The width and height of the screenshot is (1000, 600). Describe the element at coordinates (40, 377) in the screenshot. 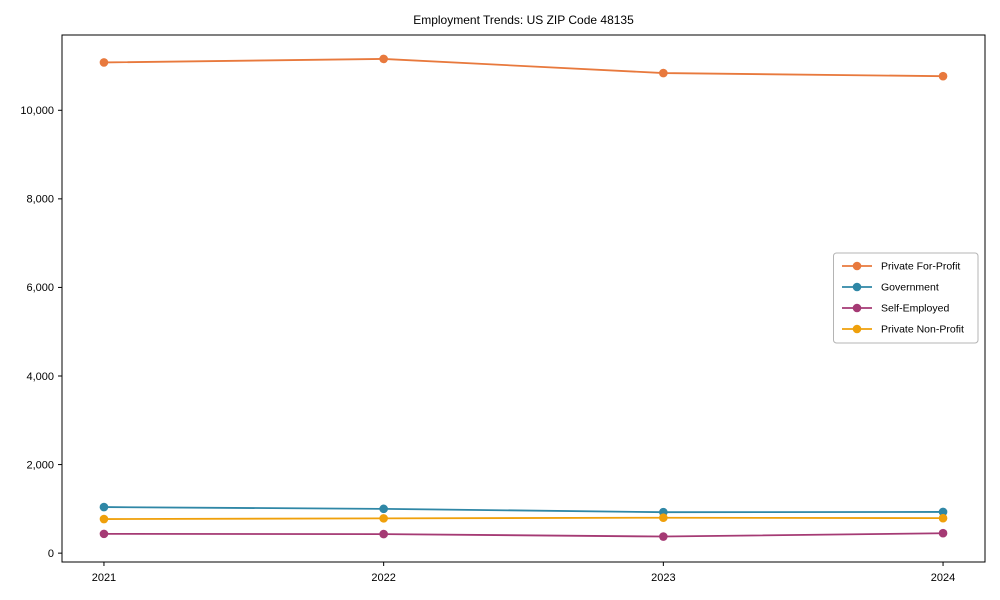

I see `y-tick-label: 4,000` at that location.